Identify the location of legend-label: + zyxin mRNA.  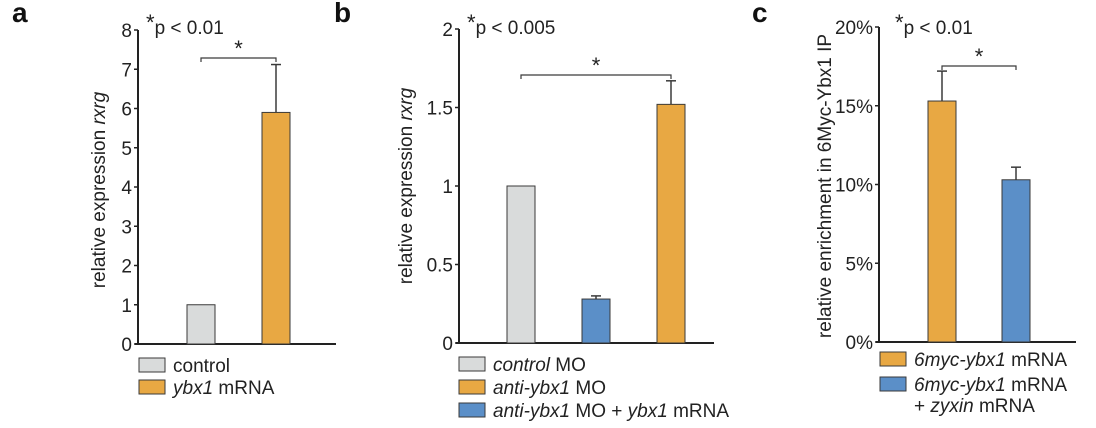
(974, 406).